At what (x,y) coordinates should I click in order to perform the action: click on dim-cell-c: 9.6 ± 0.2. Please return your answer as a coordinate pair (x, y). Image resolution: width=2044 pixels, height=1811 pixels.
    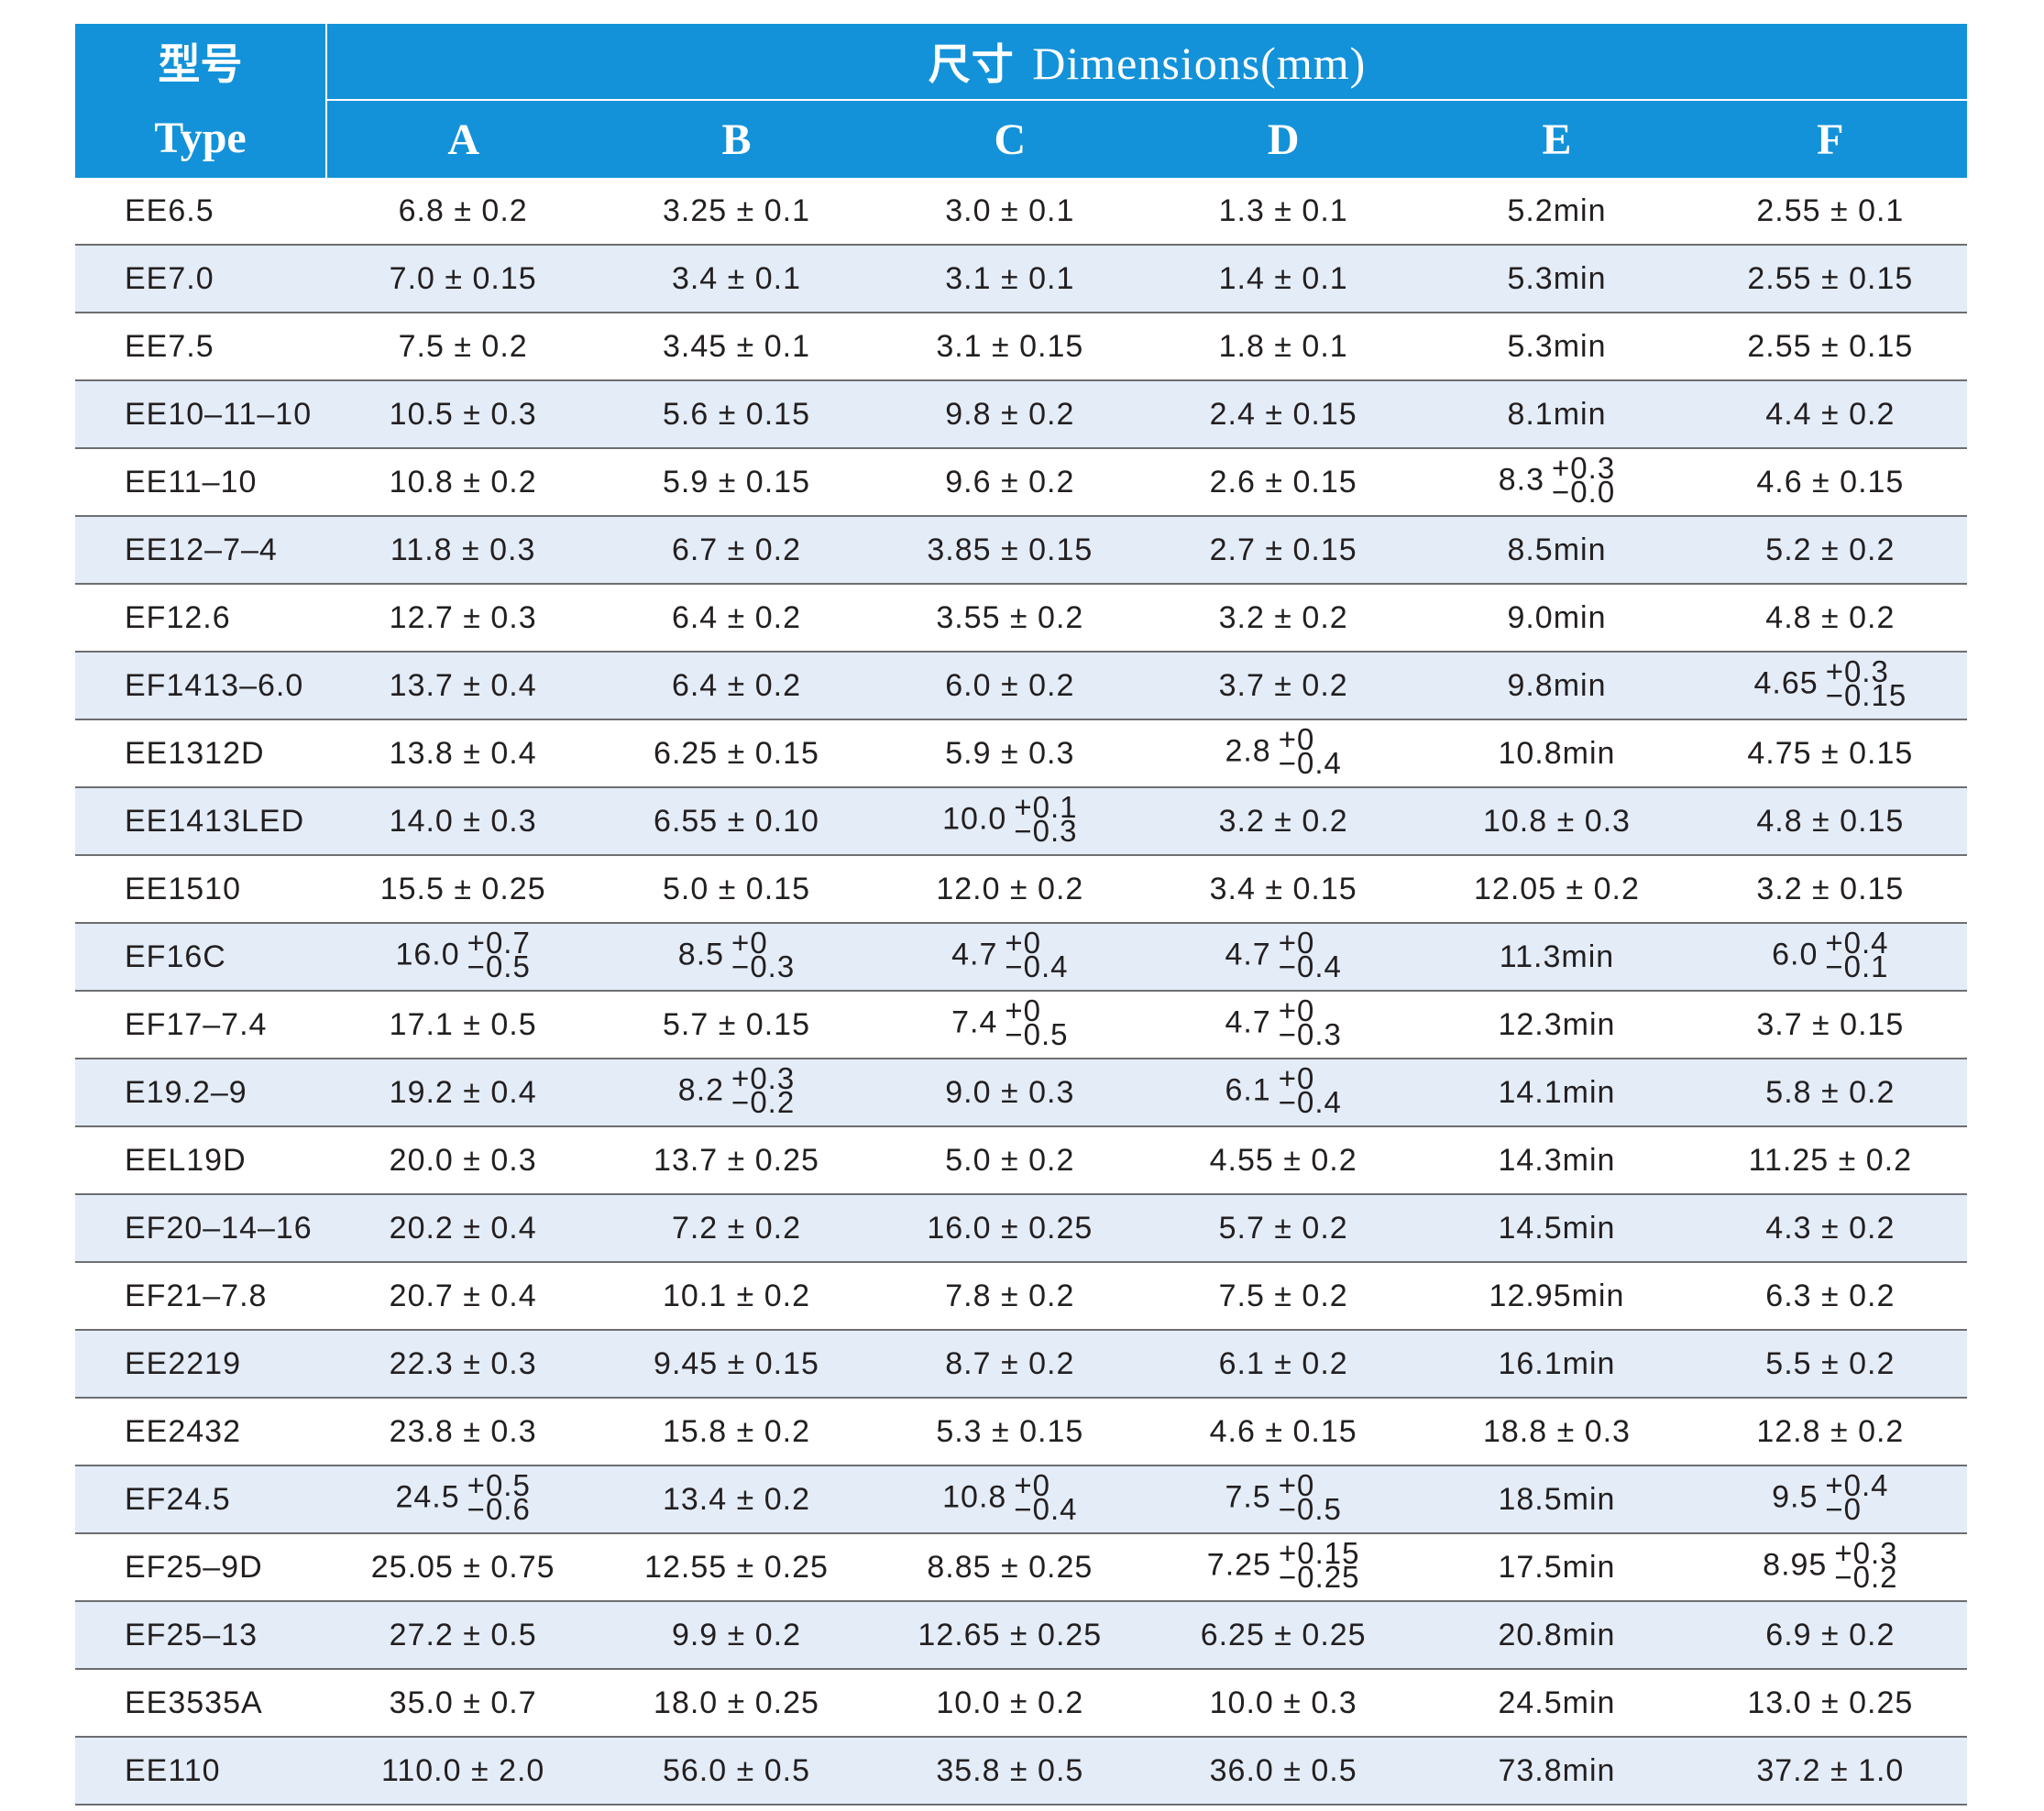
    Looking at the image, I should click on (1010, 482).